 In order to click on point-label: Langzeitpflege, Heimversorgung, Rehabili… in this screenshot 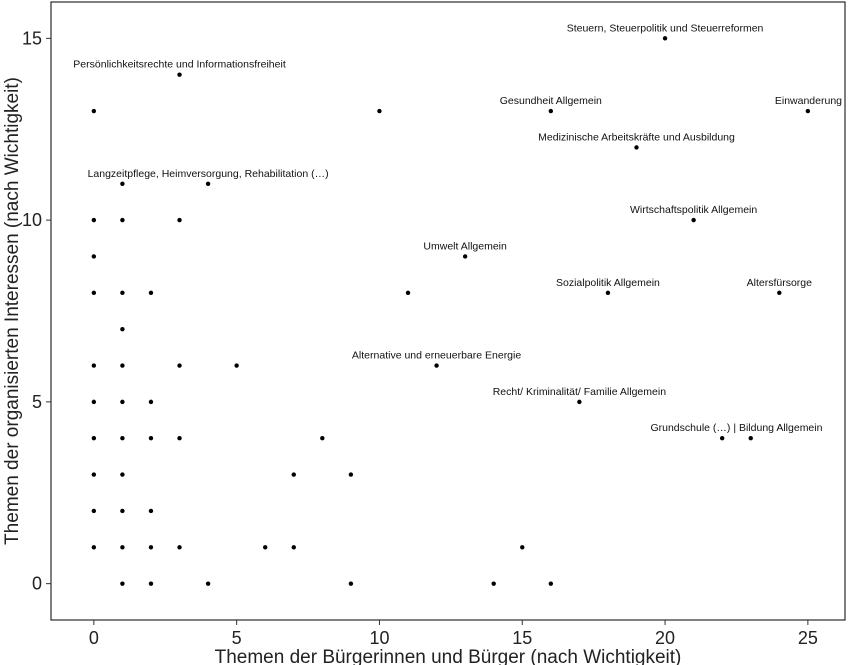, I will do `click(208, 174)`.